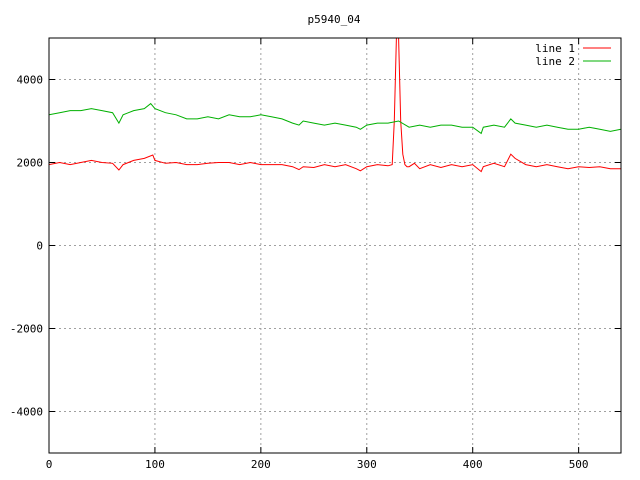 Image resolution: width=640 pixels, height=480 pixels. I want to click on x-tick-label: 500, so click(579, 464).